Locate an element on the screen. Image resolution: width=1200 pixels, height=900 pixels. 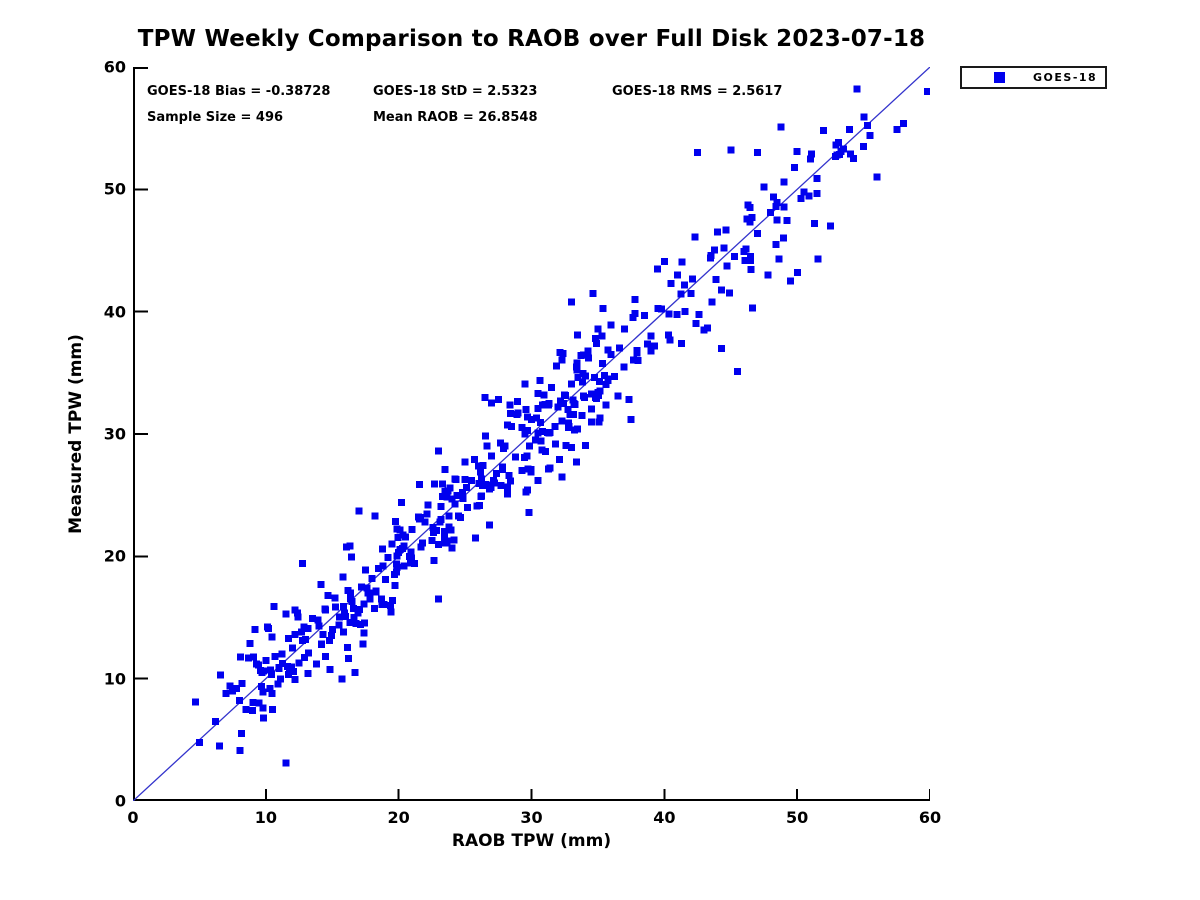
stat-bias: GOES-18 Bias = -0.38728 is located at coordinates (239, 91).